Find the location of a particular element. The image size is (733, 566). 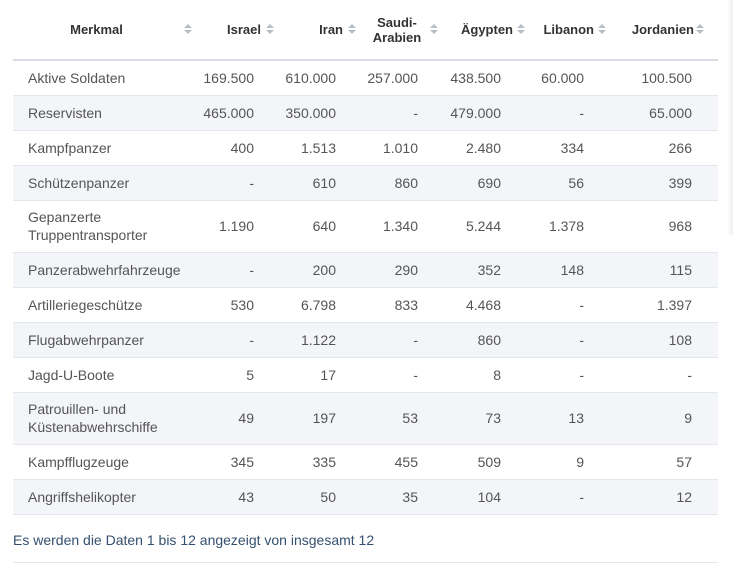

value-cell-saudi: 257.000 is located at coordinates (403, 78).